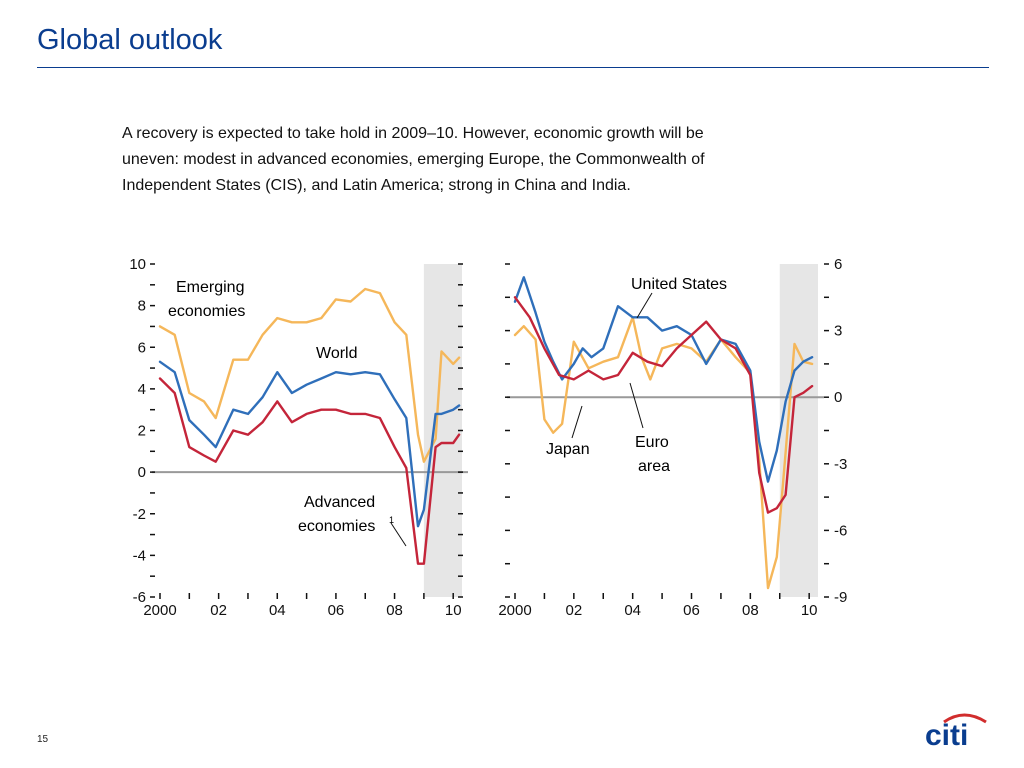 This screenshot has width=1024, height=768. Describe the element at coordinates (206, 311) in the screenshot. I see `label-emerging-2: economies` at that location.